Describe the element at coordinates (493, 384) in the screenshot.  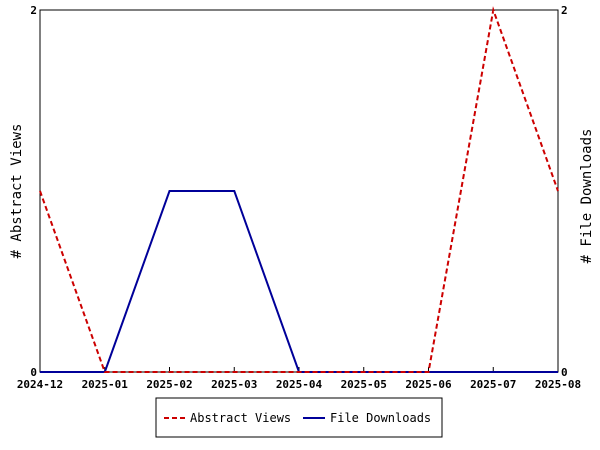
I see `x-tick-label: 2025-07` at that location.